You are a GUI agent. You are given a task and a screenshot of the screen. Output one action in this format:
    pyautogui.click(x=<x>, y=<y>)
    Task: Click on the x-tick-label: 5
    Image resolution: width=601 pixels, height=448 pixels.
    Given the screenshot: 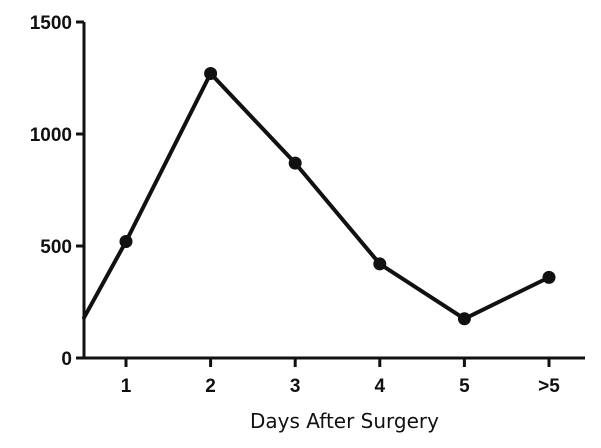 What is the action you would take?
    pyautogui.click(x=464, y=386)
    